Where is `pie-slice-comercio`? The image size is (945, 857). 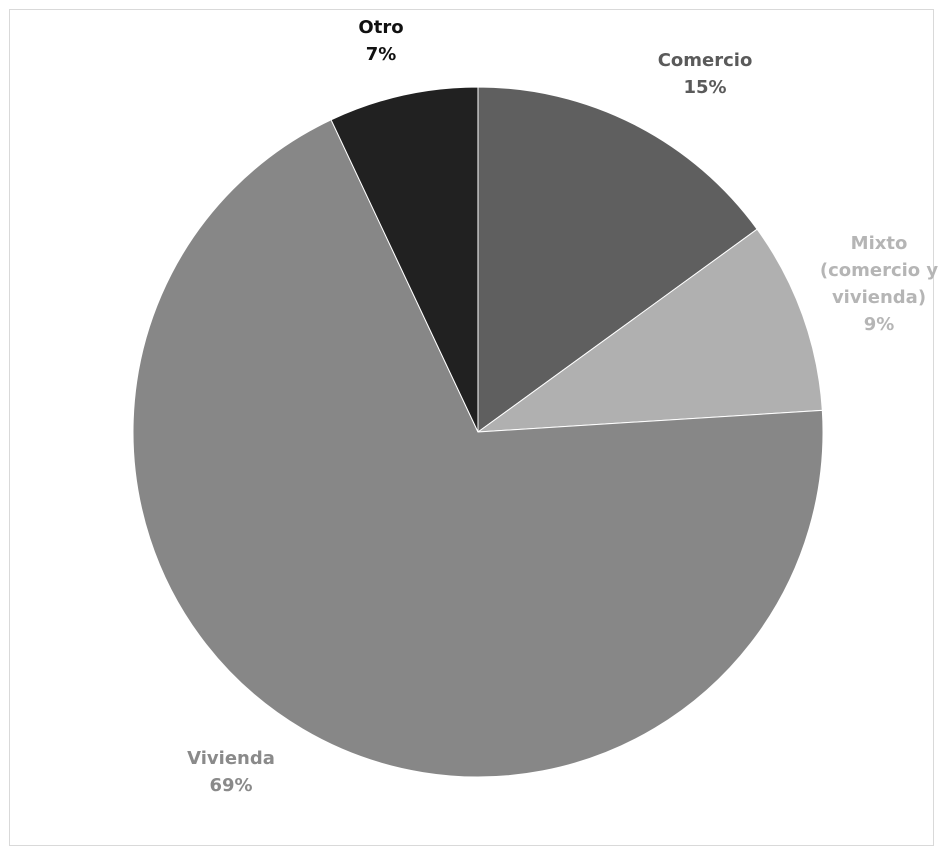 pie-slice-comercio is located at coordinates (617, 259).